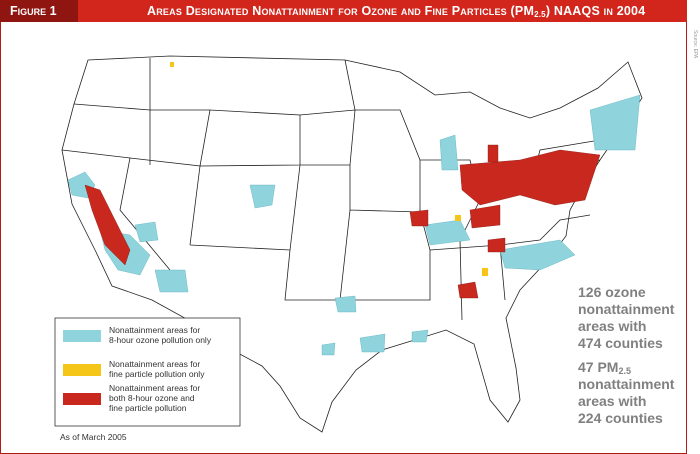 The image size is (700, 454). What do you see at coordinates (624, 371) in the screenshot?
I see `stat-sub: 2.5` at bounding box center [624, 371].